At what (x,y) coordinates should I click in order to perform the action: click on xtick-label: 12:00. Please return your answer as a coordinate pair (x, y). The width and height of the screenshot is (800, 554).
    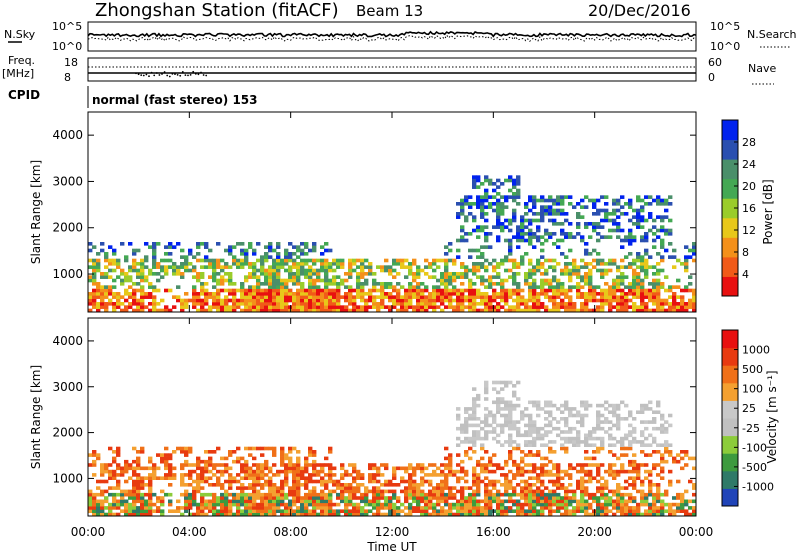
    Looking at the image, I should click on (392, 532).